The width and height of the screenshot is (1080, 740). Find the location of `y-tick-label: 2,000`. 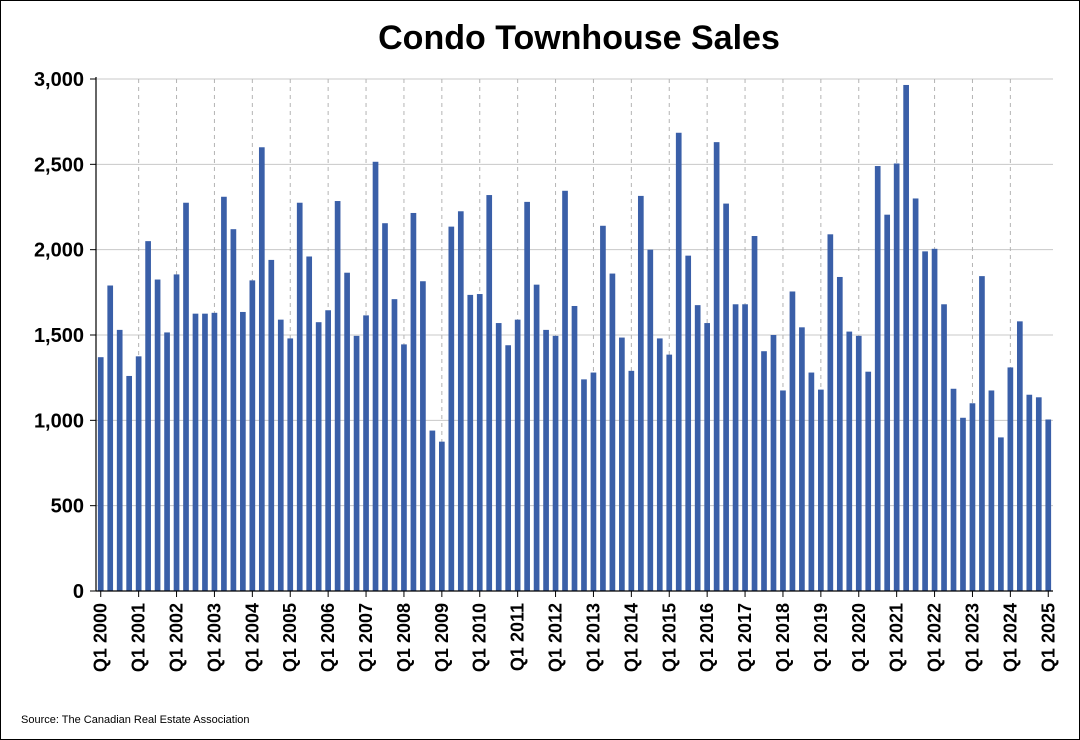

y-tick-label: 2,000 is located at coordinates (59, 251).